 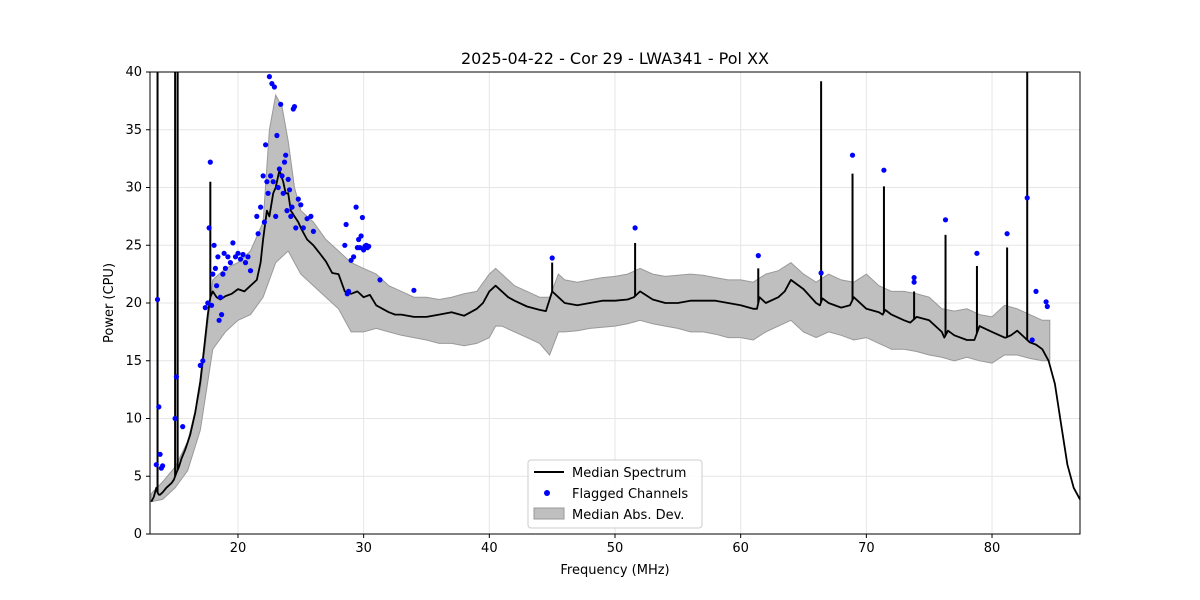 I want to click on y-axis-label: Power (CPU), so click(x=109, y=303).